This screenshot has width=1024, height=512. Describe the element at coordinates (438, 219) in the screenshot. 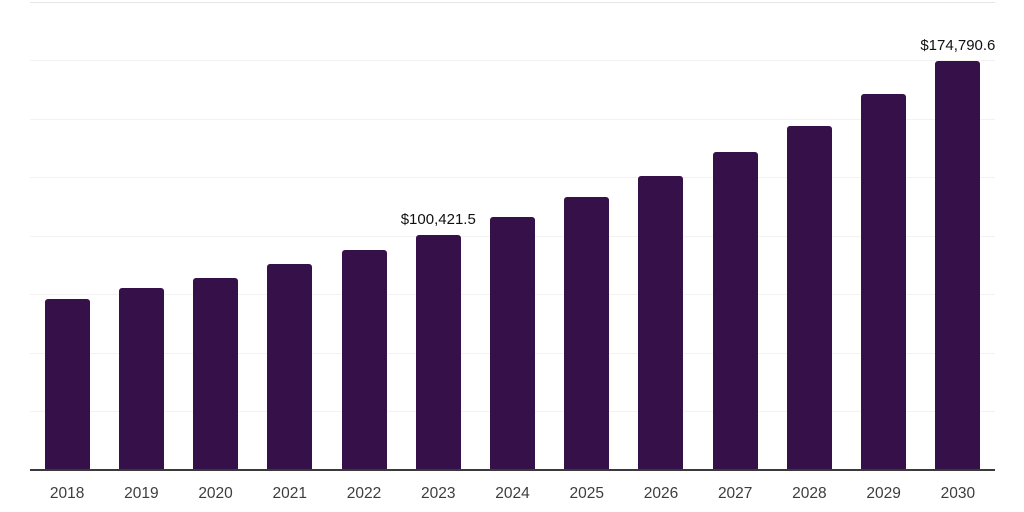

I see `bar-value-label-2023: $100,421.5` at that location.